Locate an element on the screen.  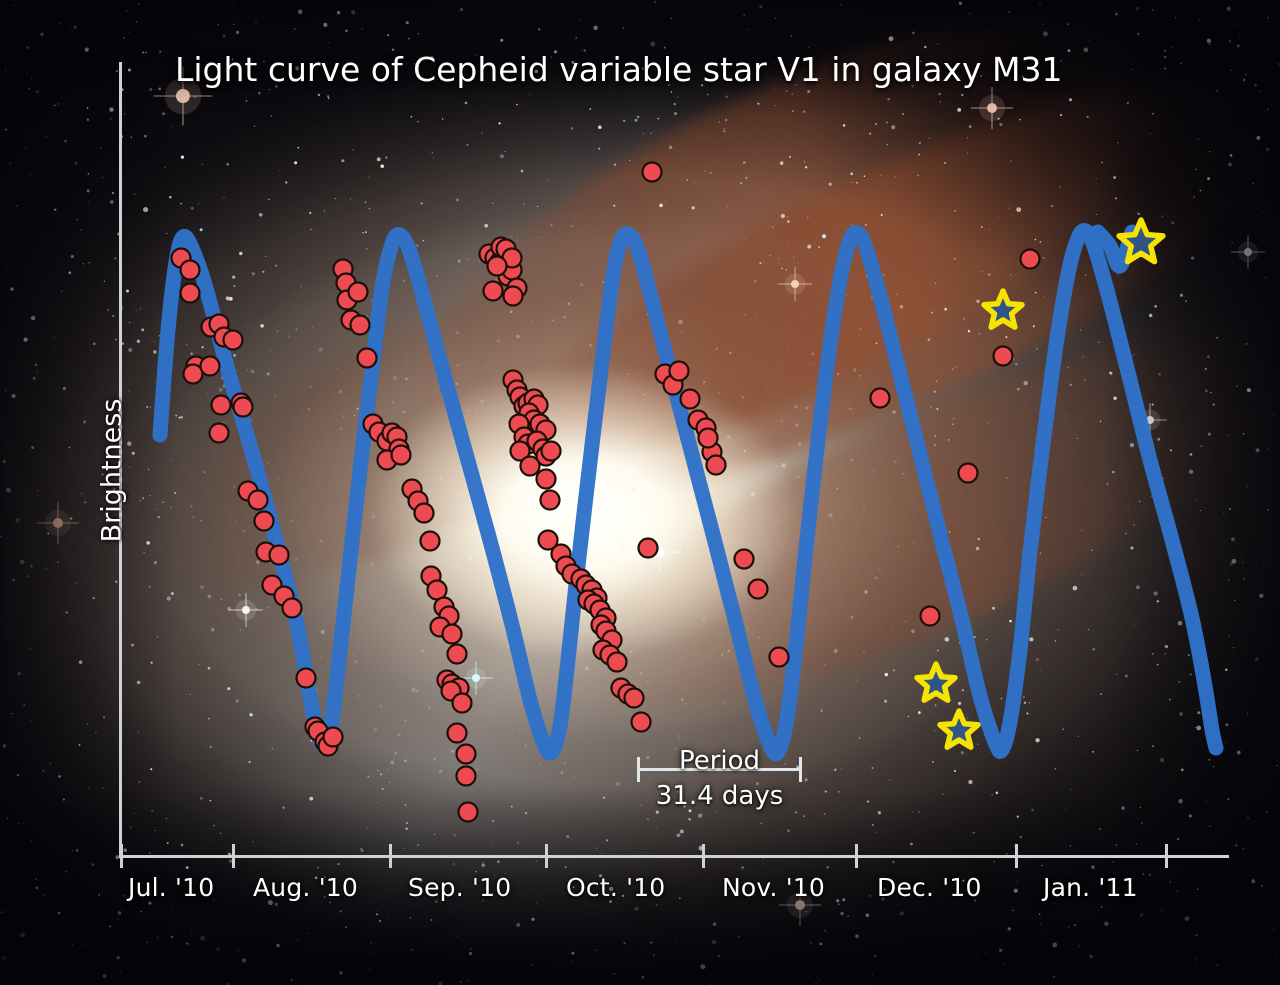
x-axis-label: Dec. '10 is located at coordinates (929, 887).